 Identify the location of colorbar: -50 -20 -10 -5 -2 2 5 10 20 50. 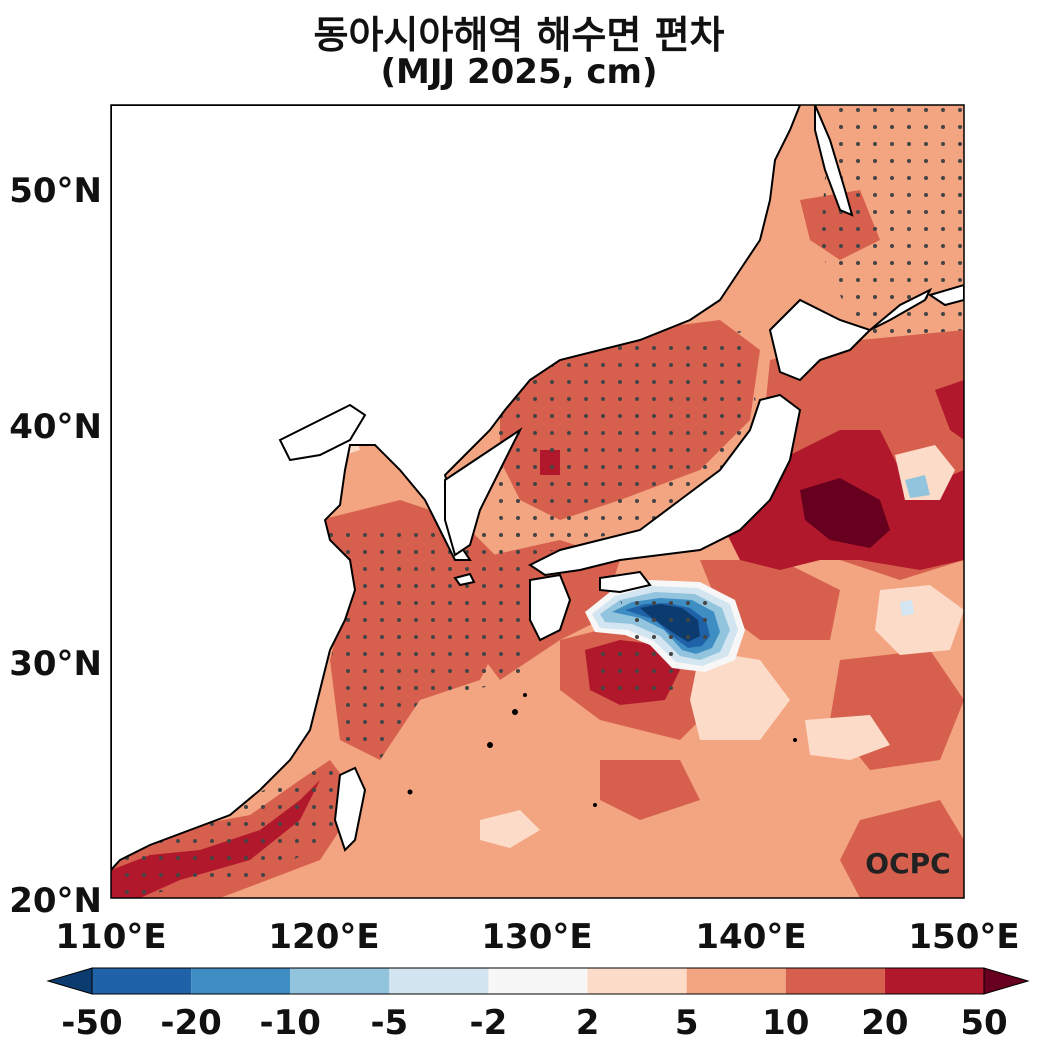
(538, 1005).